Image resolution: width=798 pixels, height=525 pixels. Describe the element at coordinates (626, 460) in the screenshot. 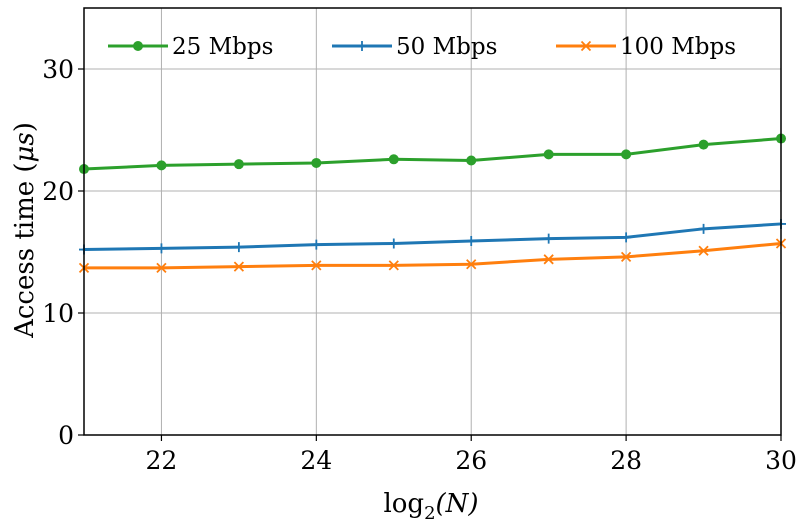

I see `x-tick-label: 28` at that location.